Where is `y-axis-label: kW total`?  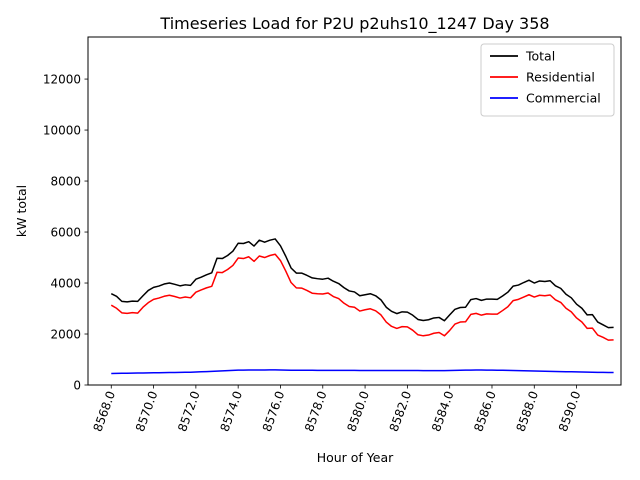
y-axis-label: kW total is located at coordinates (21, 211).